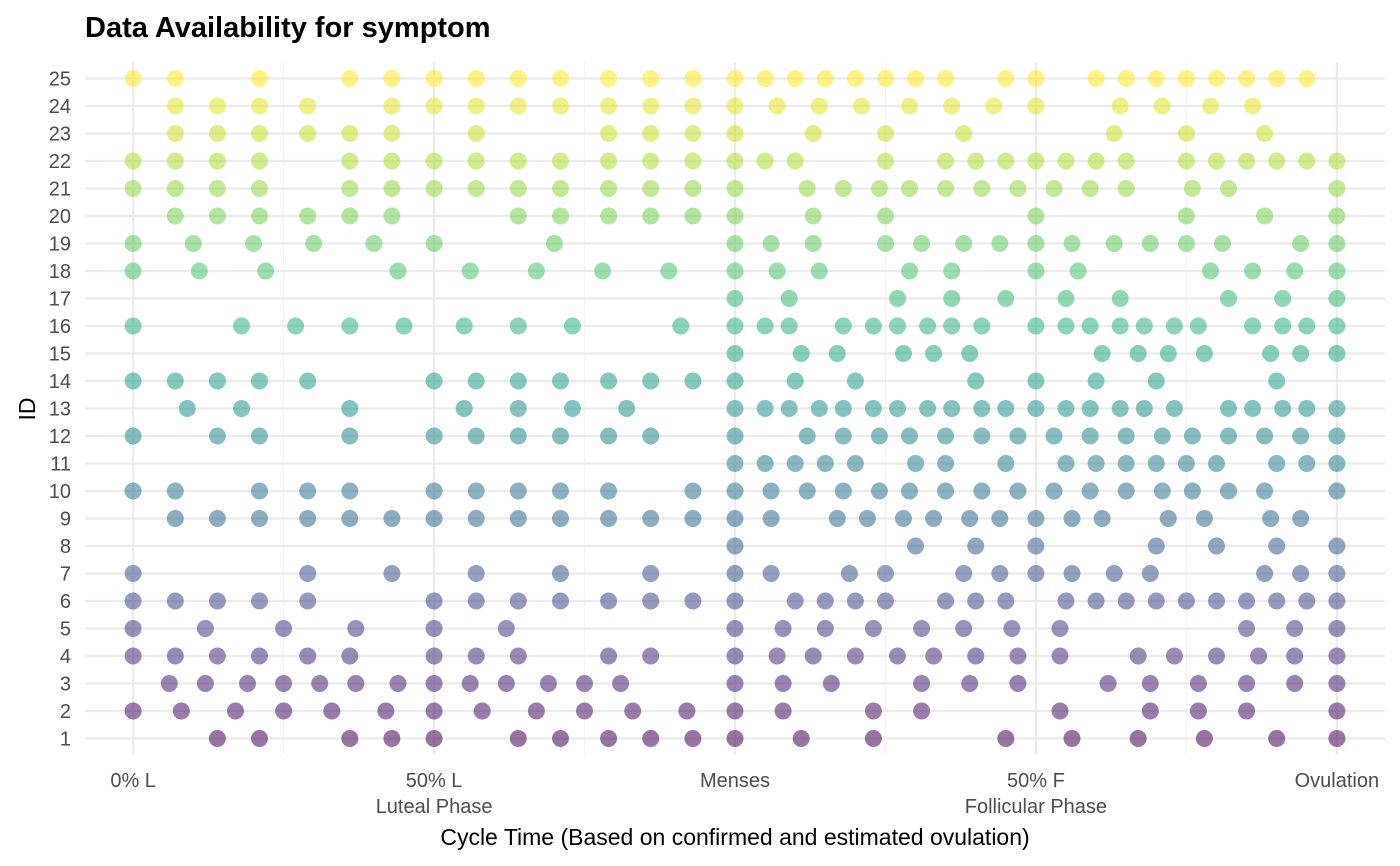 The image size is (1400, 866). I want to click on y-tick-label: 12, so click(60, 437).